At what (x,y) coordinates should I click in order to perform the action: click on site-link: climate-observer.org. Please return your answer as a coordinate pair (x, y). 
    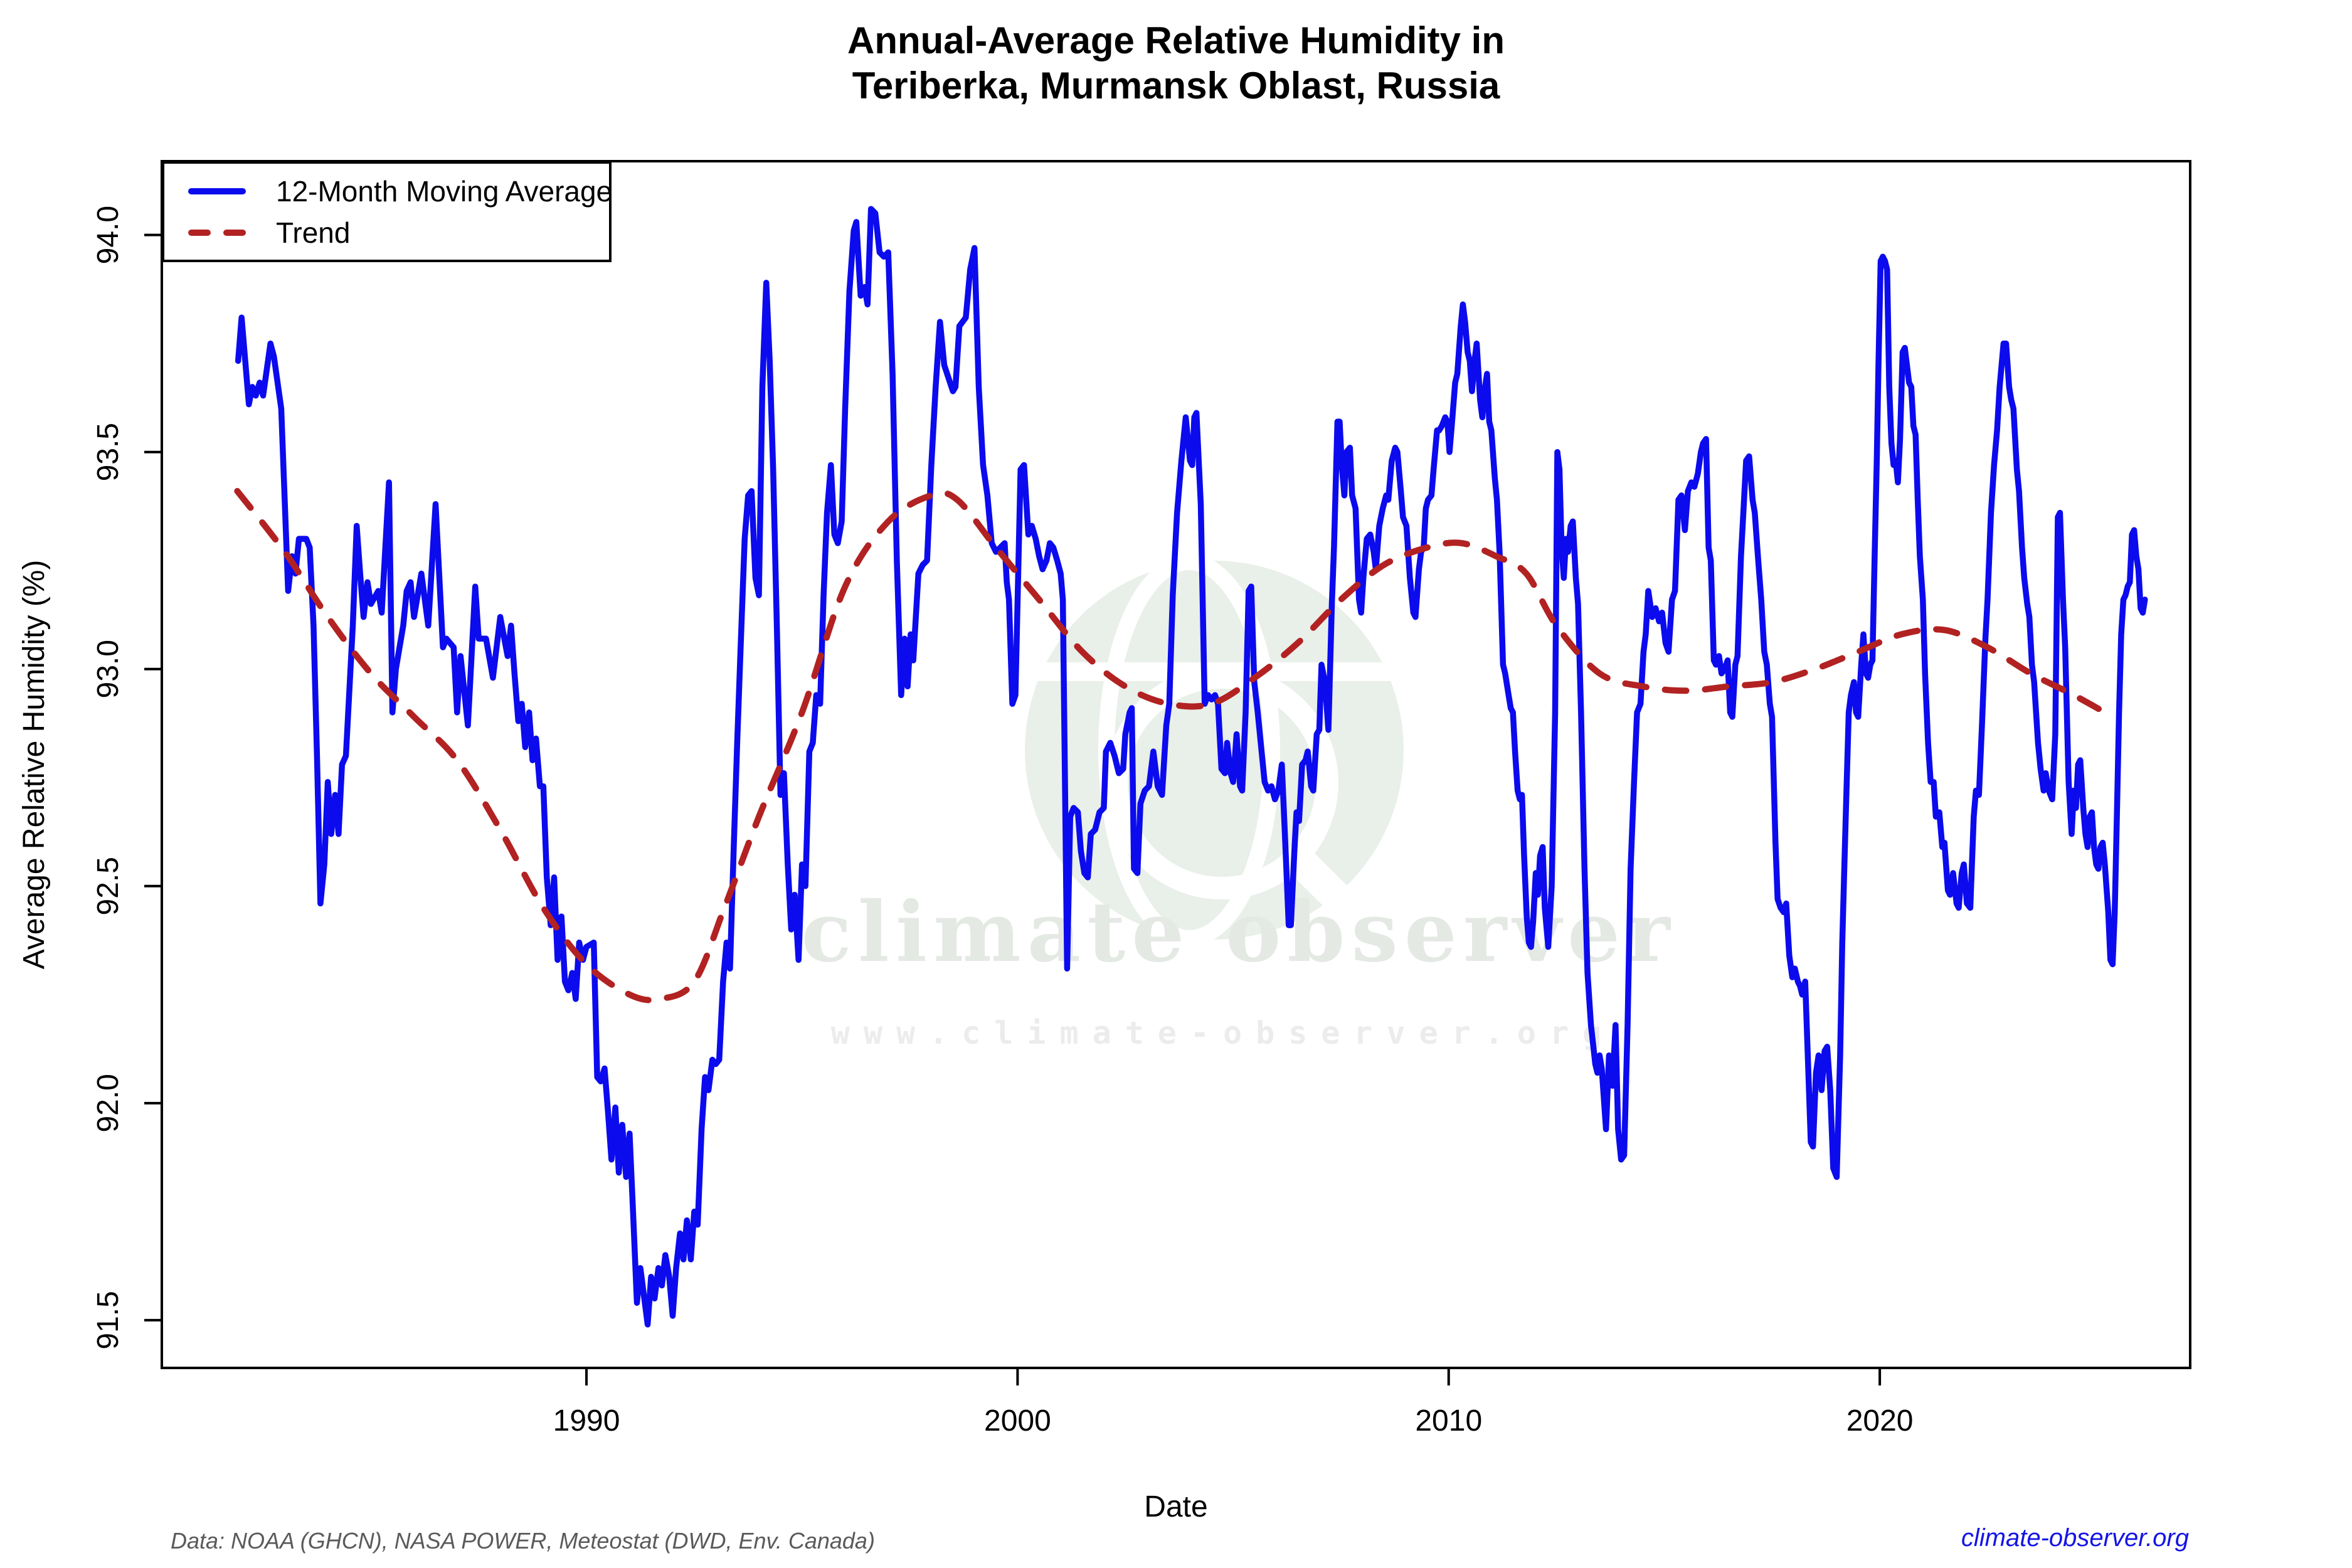
    Looking at the image, I should click on (2075, 1538).